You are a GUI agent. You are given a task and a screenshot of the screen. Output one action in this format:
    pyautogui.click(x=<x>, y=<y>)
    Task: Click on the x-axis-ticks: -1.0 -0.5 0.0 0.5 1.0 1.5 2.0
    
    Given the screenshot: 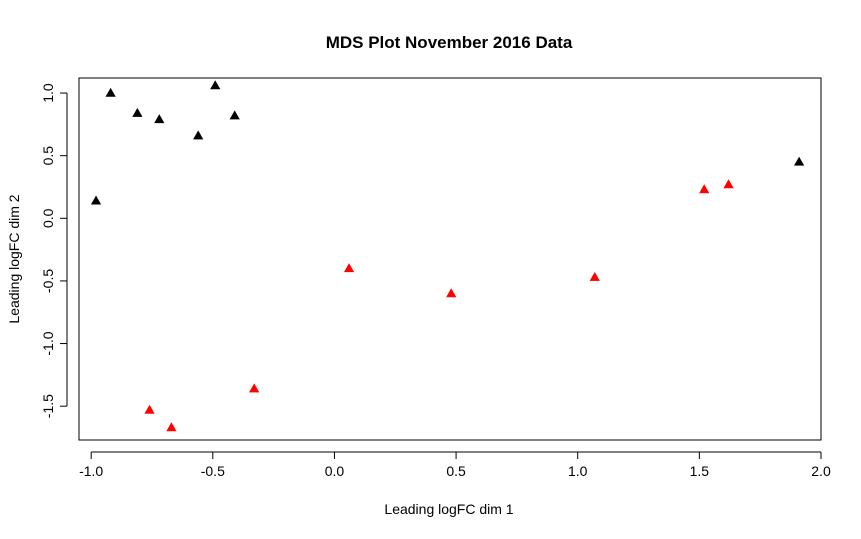 What is the action you would take?
    pyautogui.click(x=455, y=465)
    